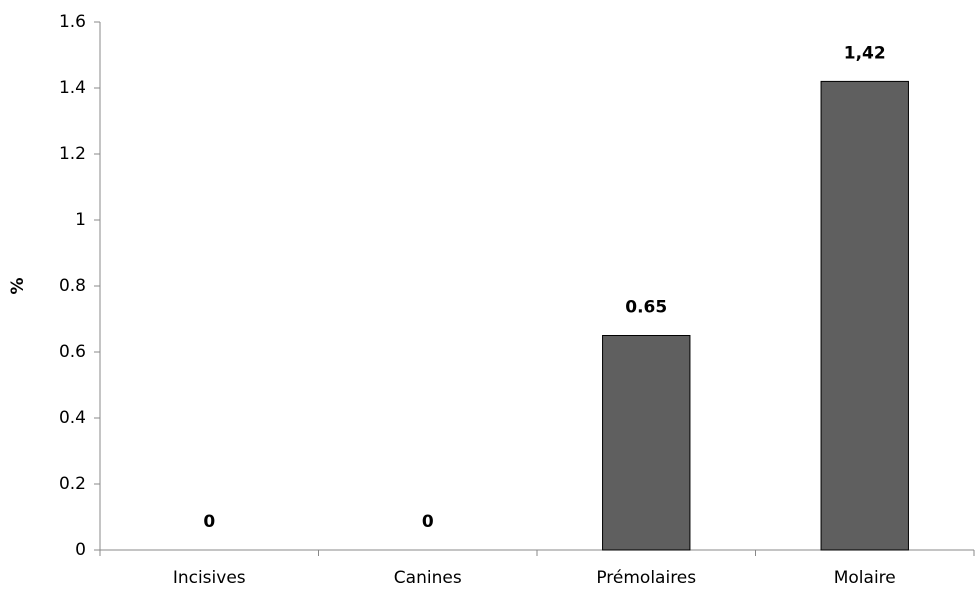 This screenshot has height=599, width=975. Describe the element at coordinates (209, 578) in the screenshot. I see `x-tick-label: Incisives` at that location.